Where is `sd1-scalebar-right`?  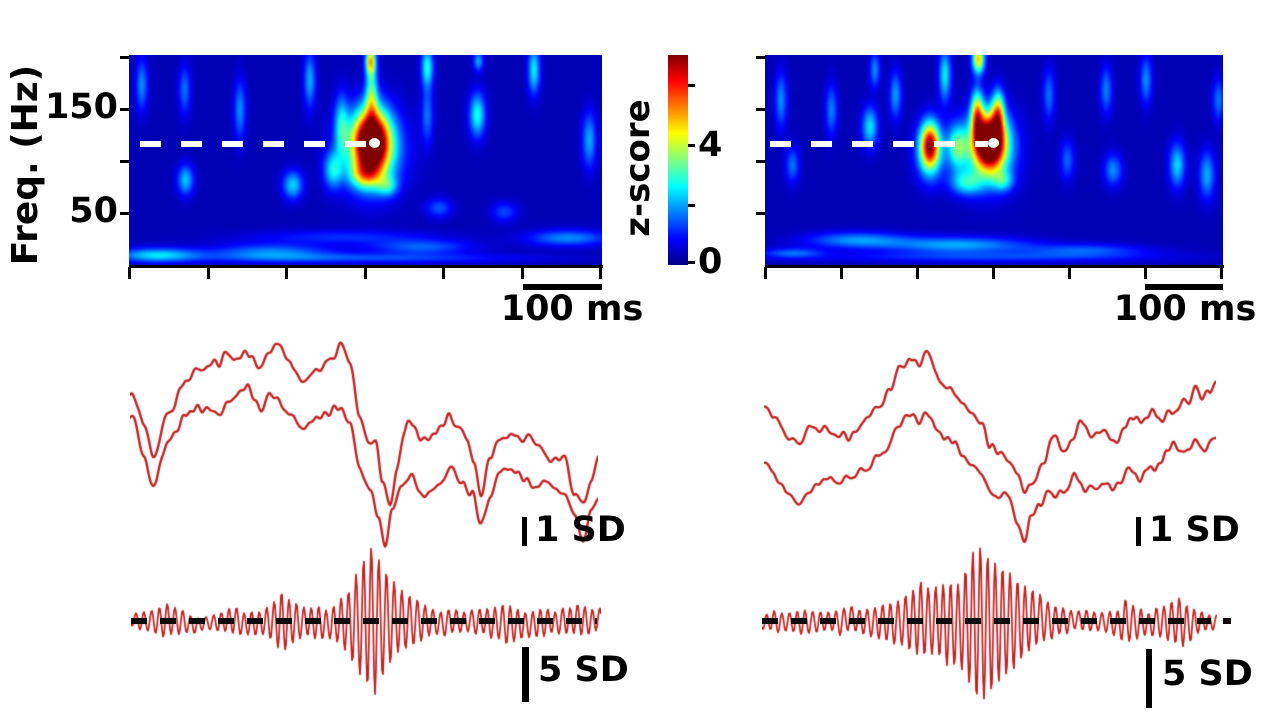 sd1-scalebar-right is located at coordinates (1138, 531).